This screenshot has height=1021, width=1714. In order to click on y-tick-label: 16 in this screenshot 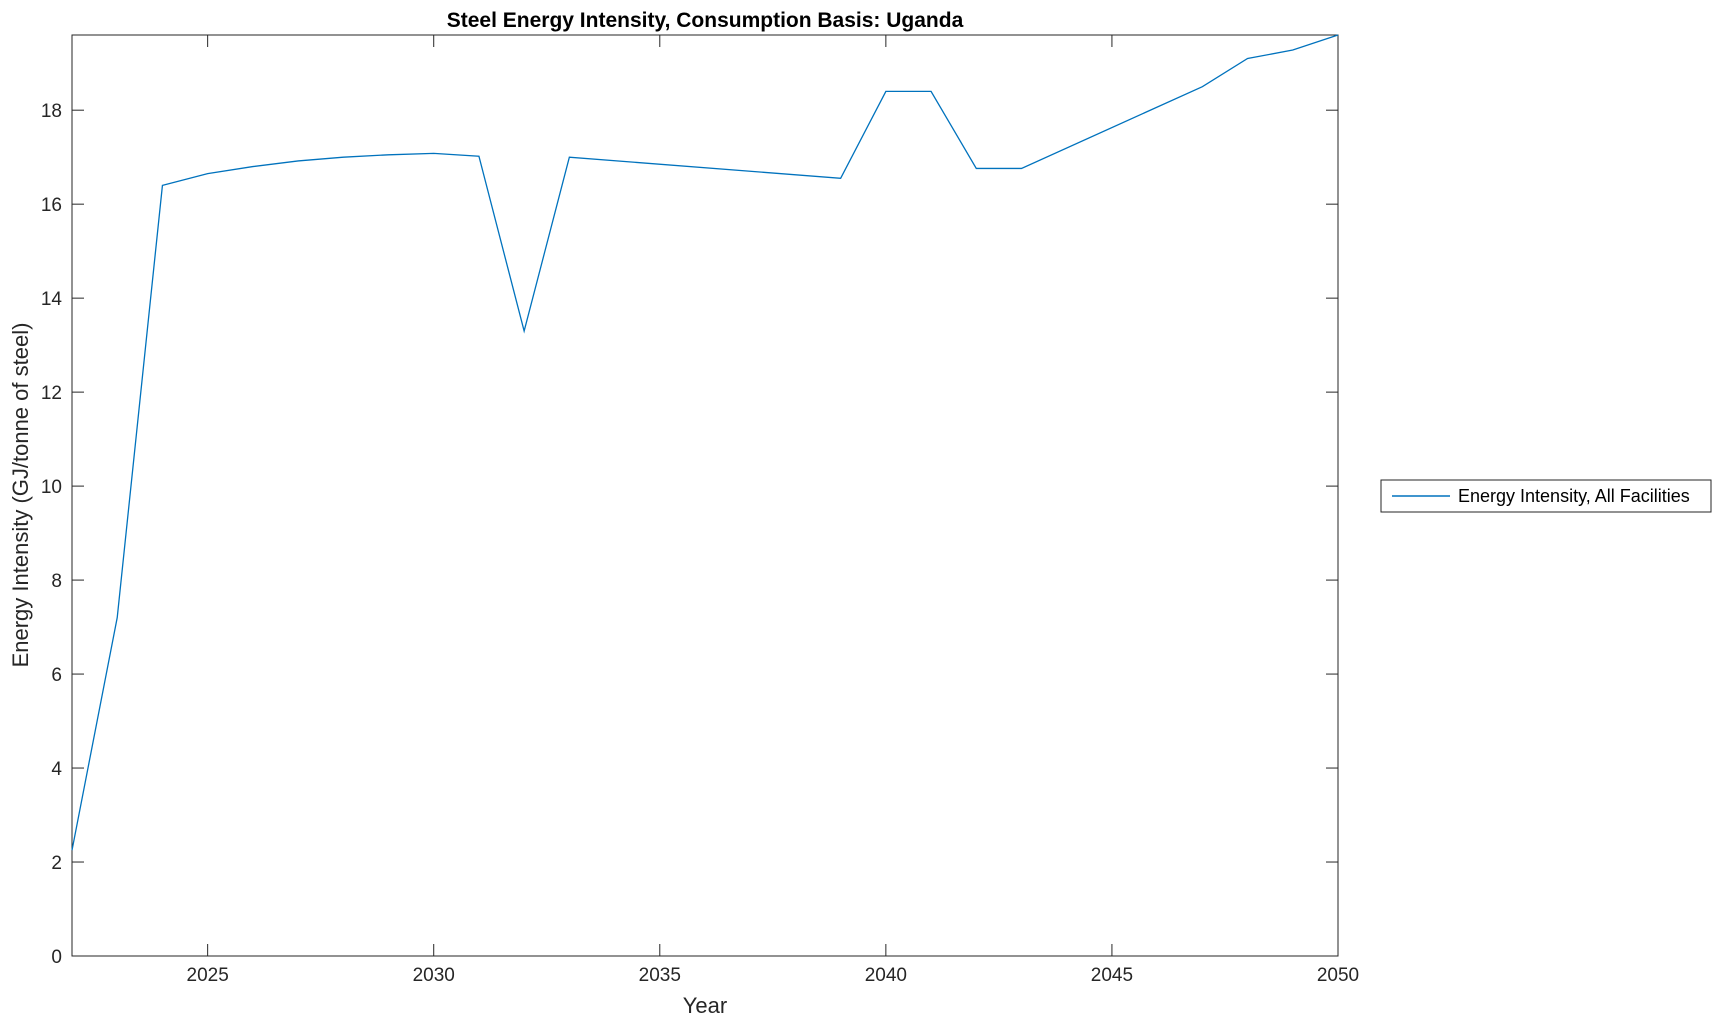, I will do `click(51, 205)`.